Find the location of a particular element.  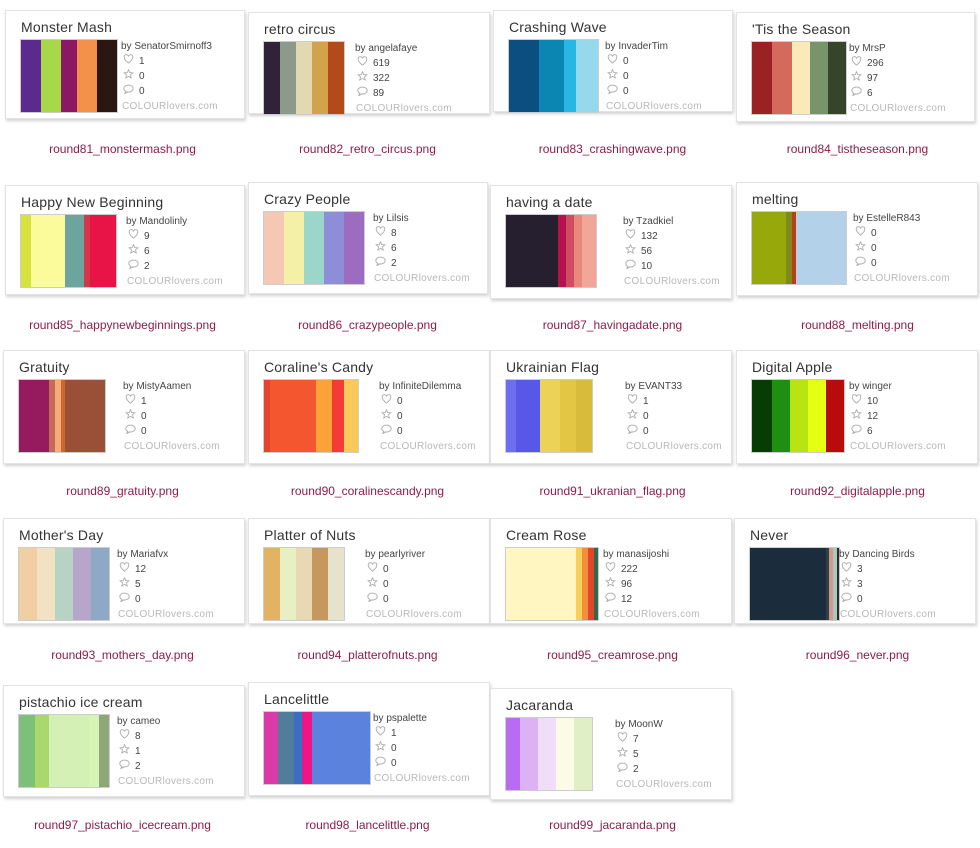

author-link: by angelafaye is located at coordinates (386, 48).